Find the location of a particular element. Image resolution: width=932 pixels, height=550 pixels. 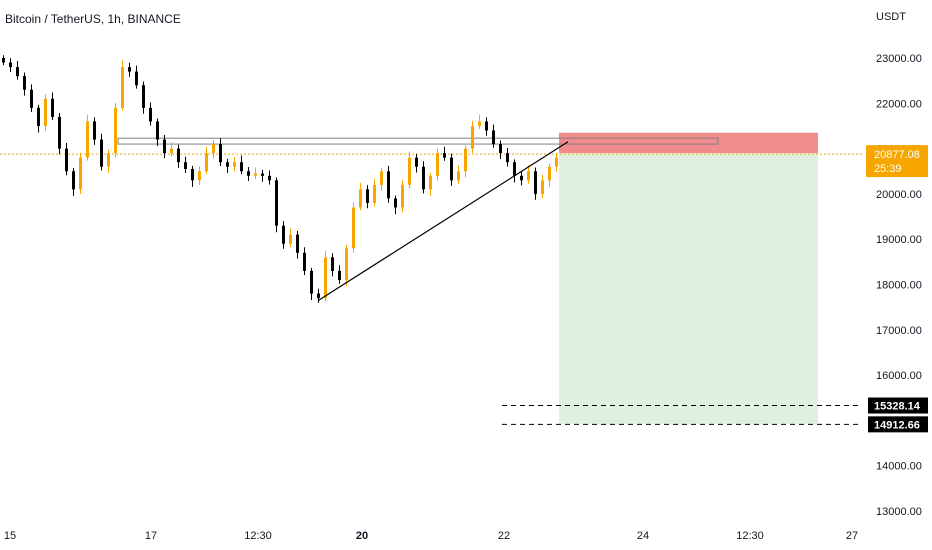

trendline is located at coordinates (443, 221).